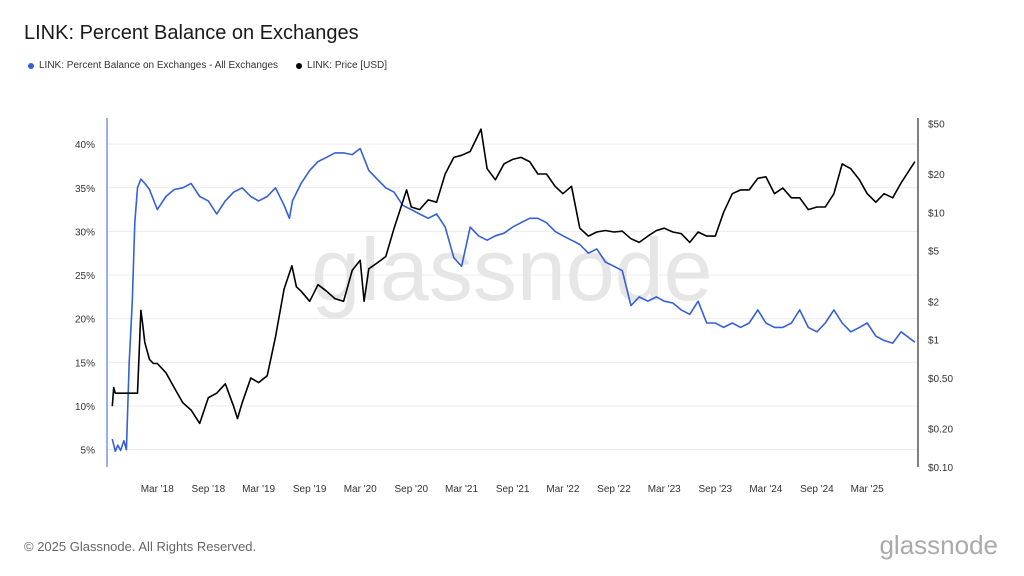  I want to click on legend-dot-exchange-balance, so click(31, 65).